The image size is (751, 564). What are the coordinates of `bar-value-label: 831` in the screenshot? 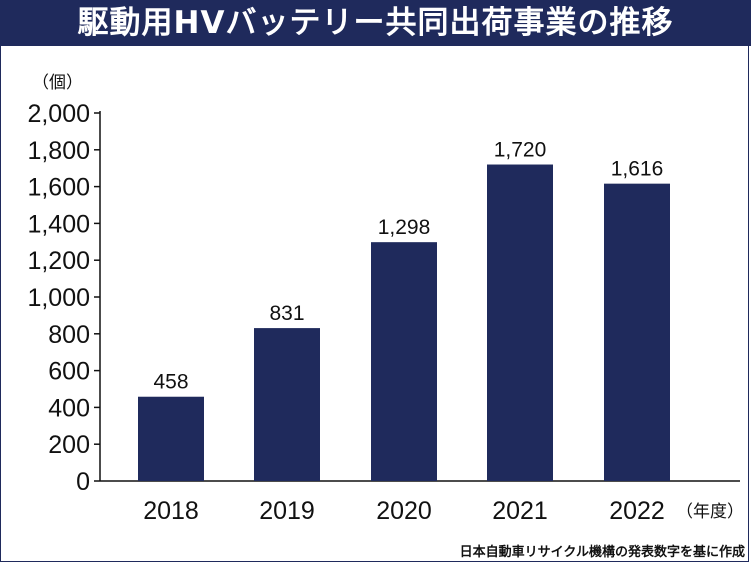 It's located at (286, 313).